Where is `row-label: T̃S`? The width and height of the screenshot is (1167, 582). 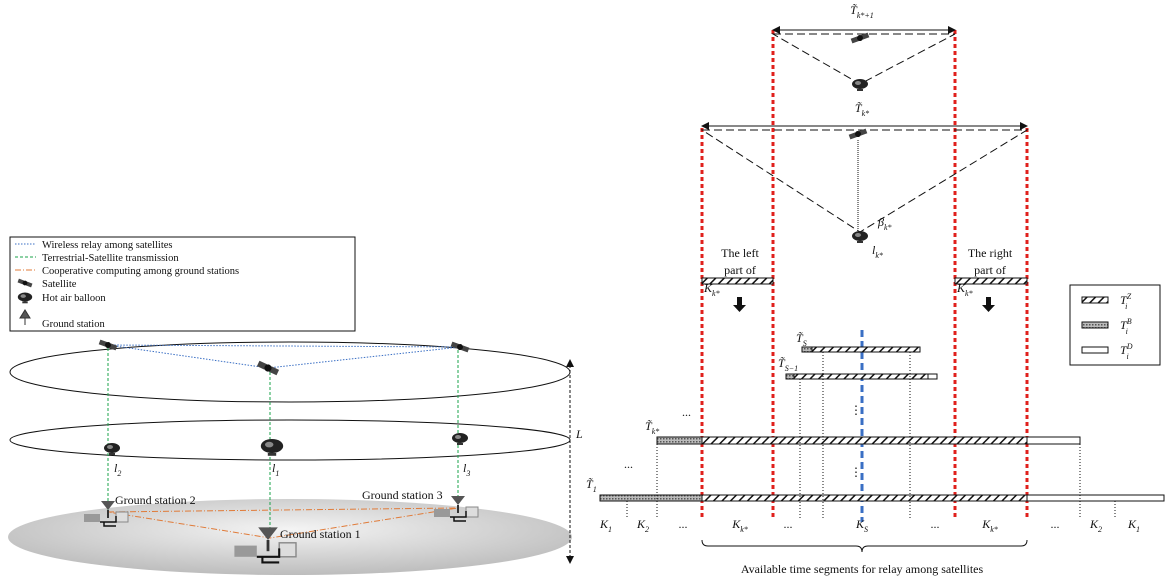 row-label: T̃S is located at coordinates (801, 339).